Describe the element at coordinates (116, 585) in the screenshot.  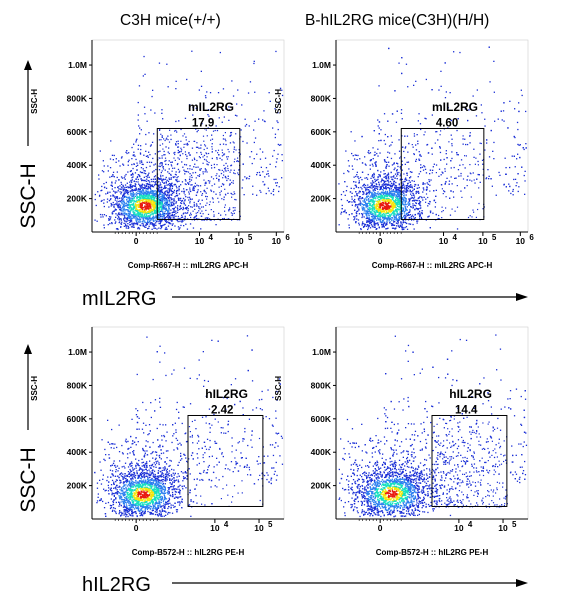
I see `x-outer-label: hIL2RG` at that location.